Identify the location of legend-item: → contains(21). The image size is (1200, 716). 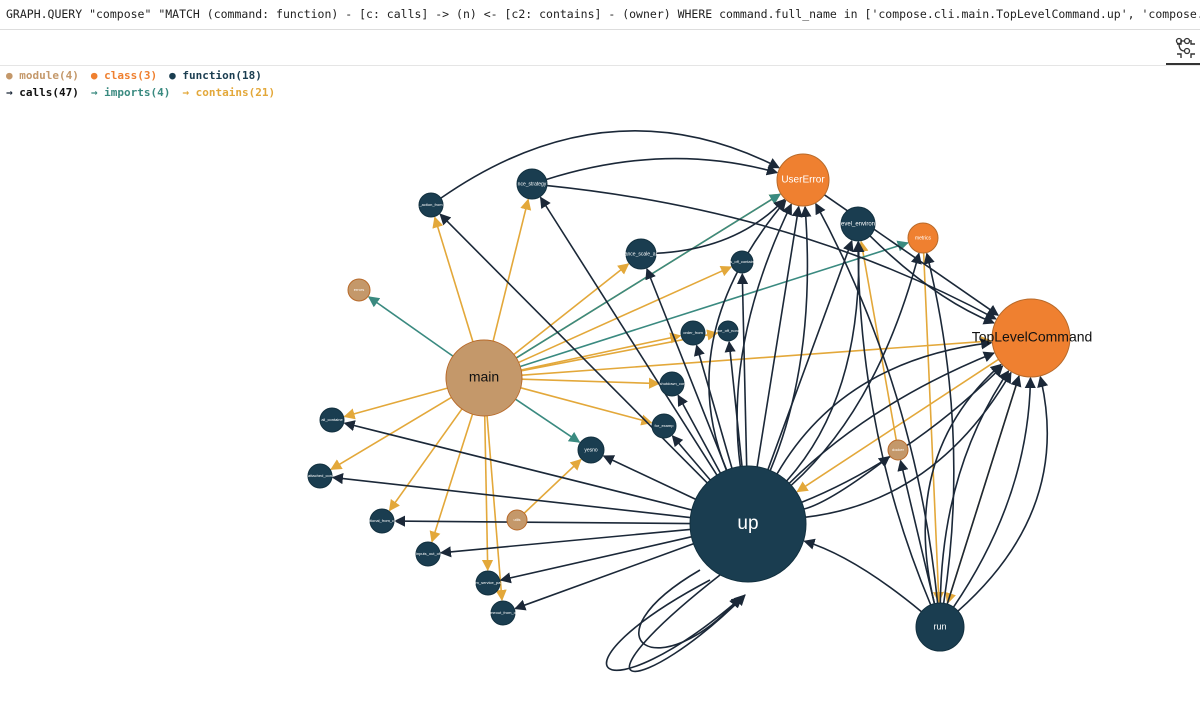
(231, 92).